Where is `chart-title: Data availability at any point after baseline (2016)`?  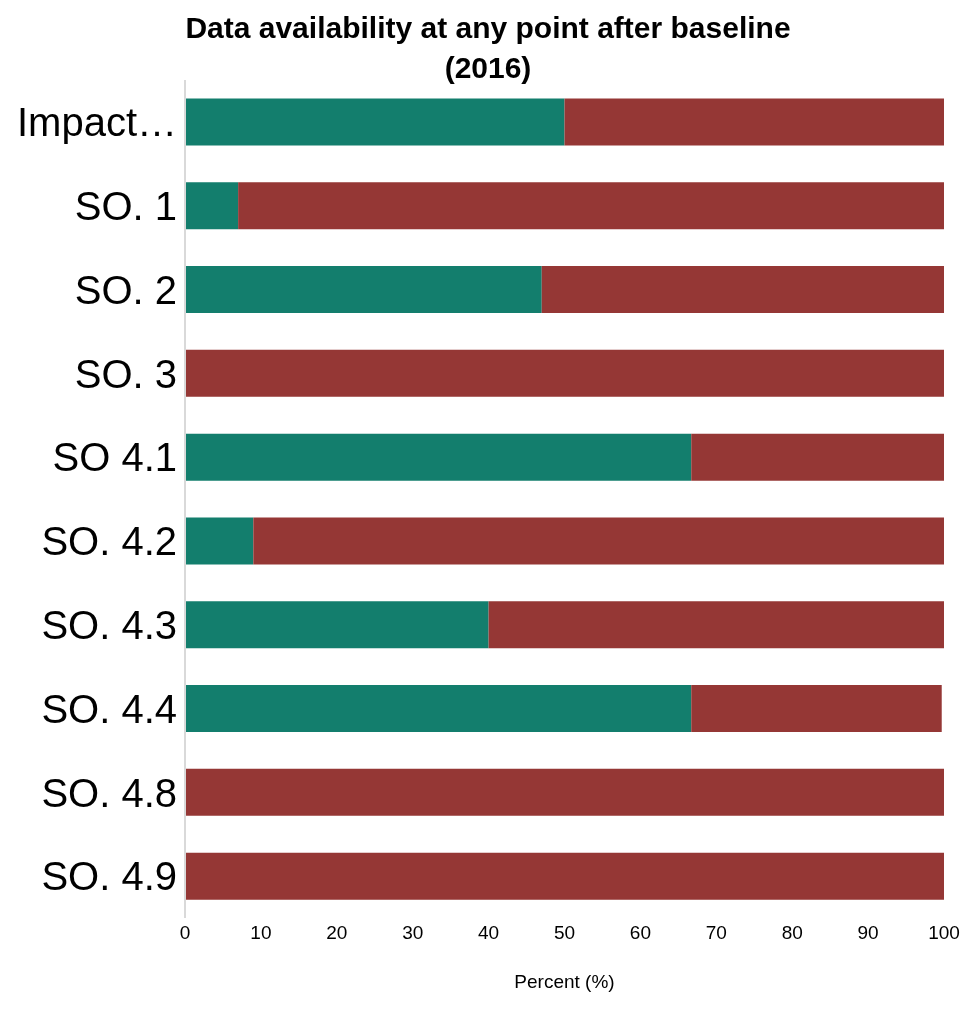
chart-title: Data availability at any point after baseline (2016) is located at coordinates (488, 48).